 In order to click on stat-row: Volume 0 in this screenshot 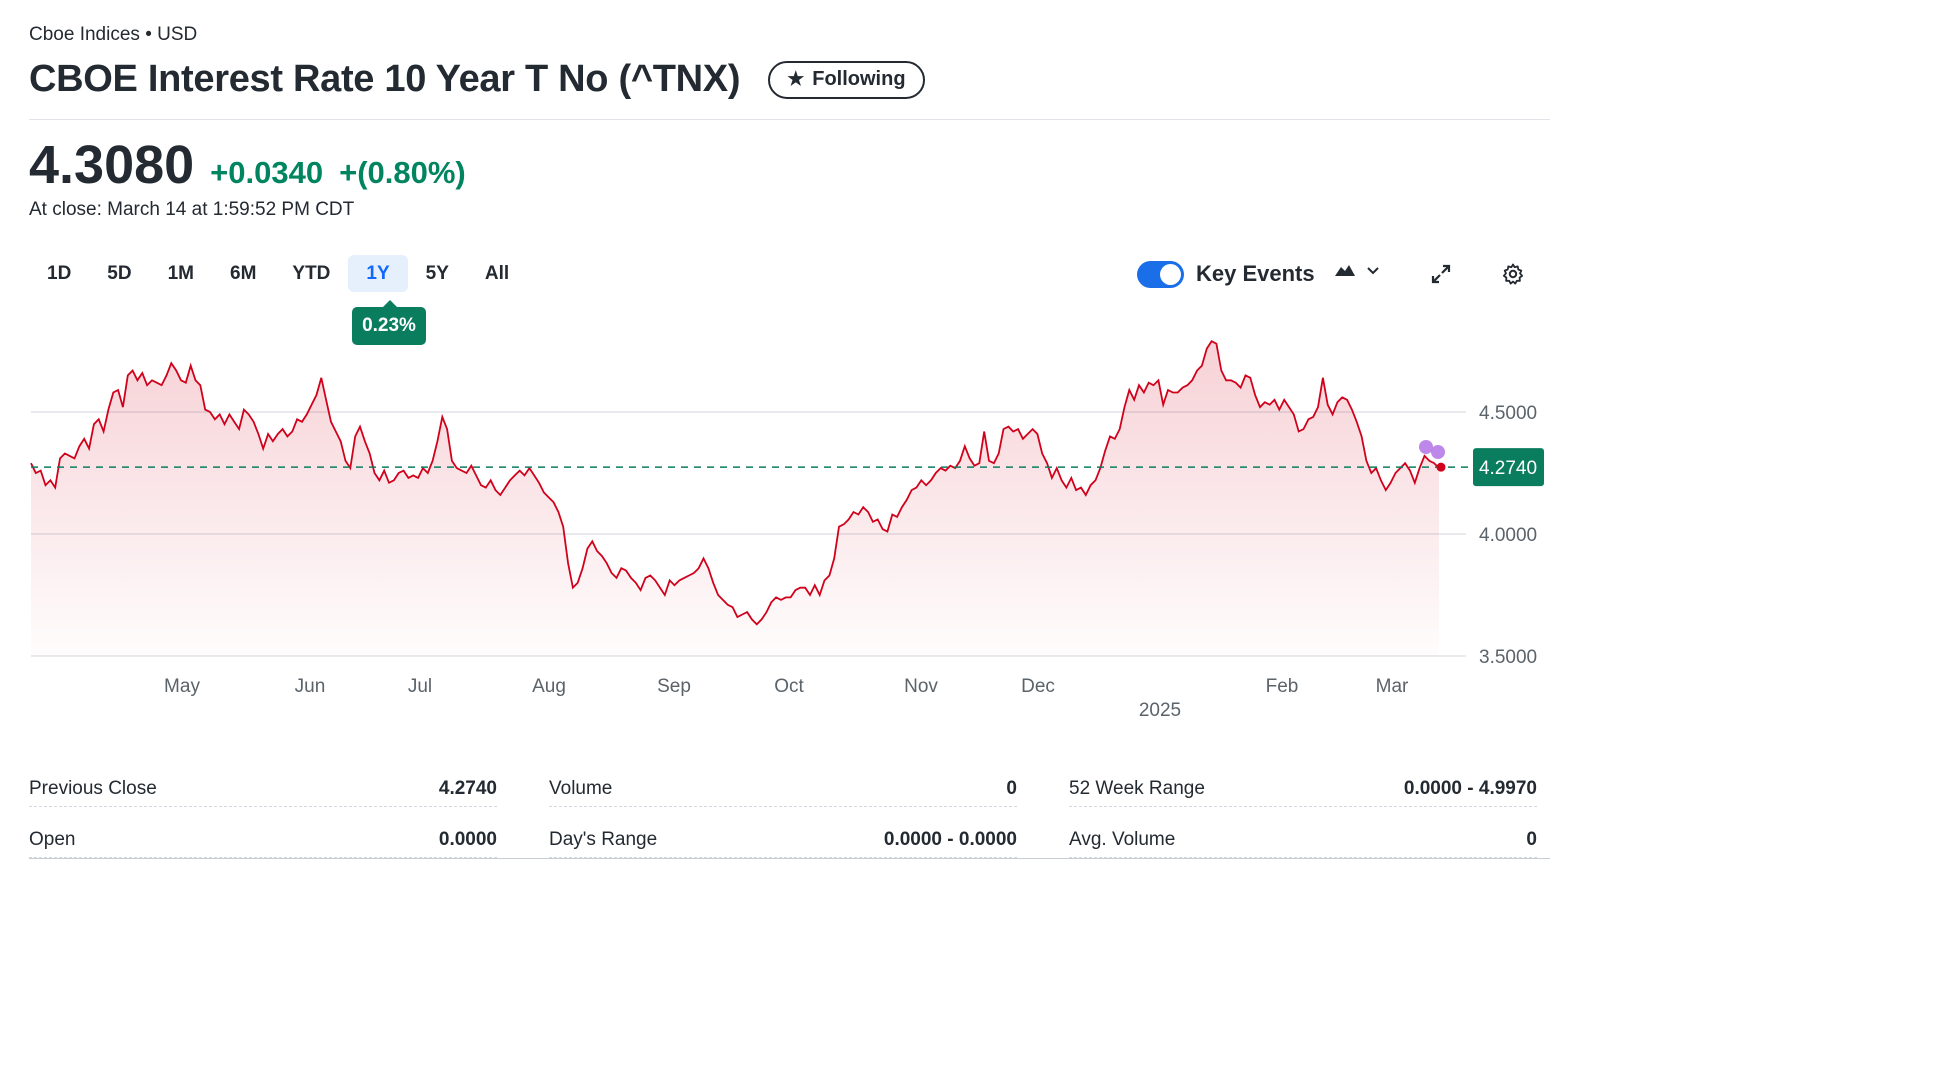, I will do `click(783, 789)`.